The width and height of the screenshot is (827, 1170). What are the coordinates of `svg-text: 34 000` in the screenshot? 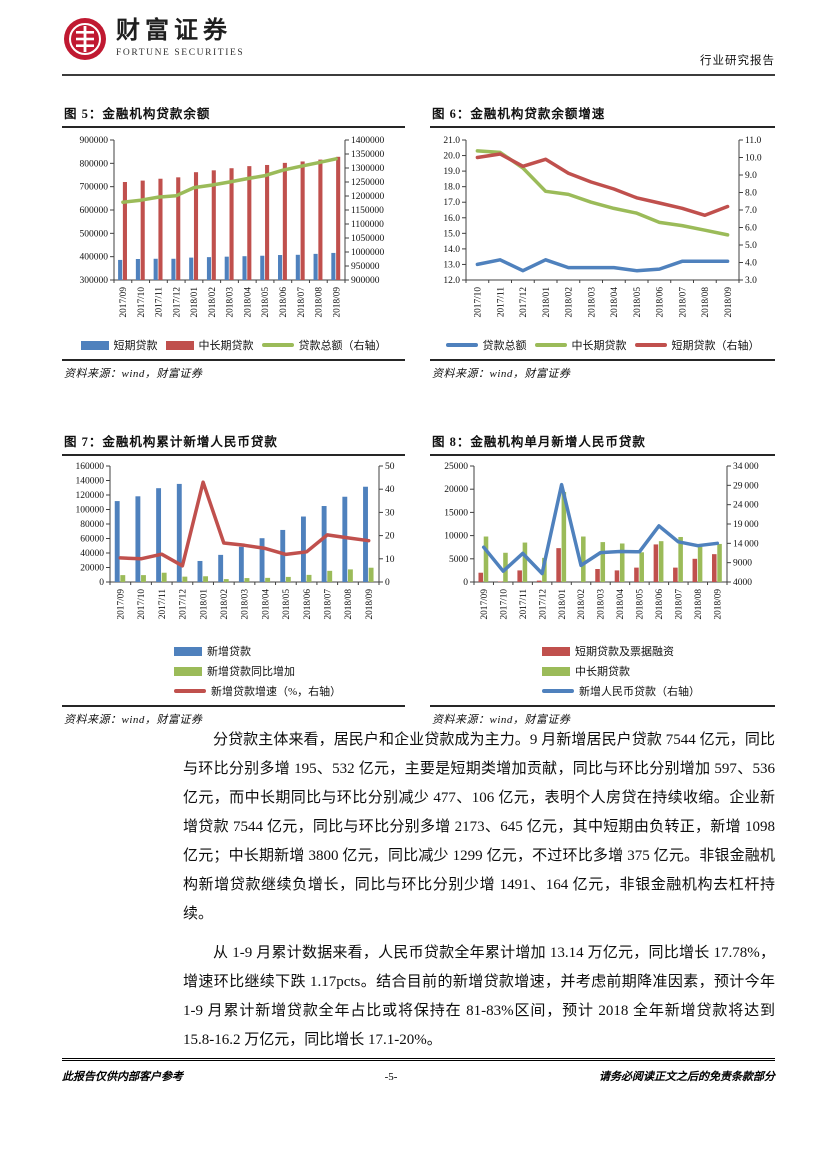 It's located at (746, 467).